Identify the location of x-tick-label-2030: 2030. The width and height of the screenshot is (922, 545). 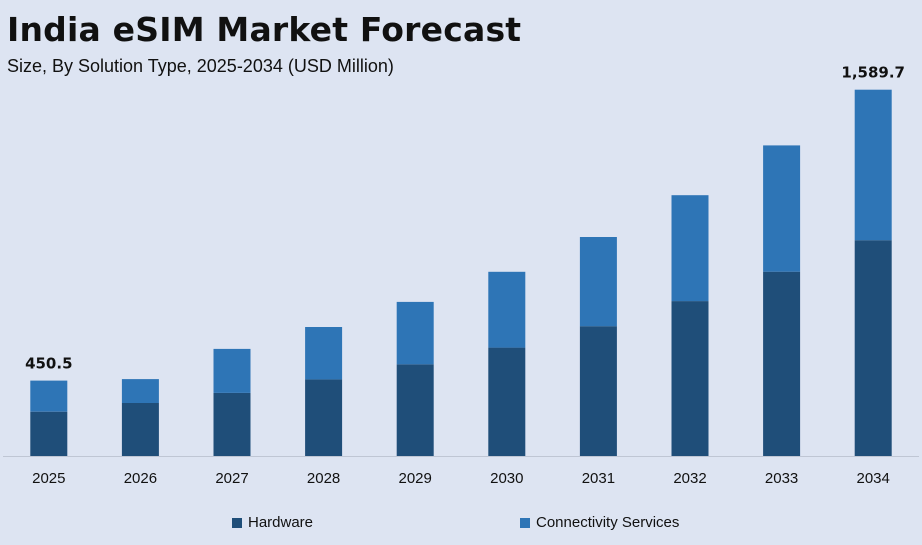
(506, 478).